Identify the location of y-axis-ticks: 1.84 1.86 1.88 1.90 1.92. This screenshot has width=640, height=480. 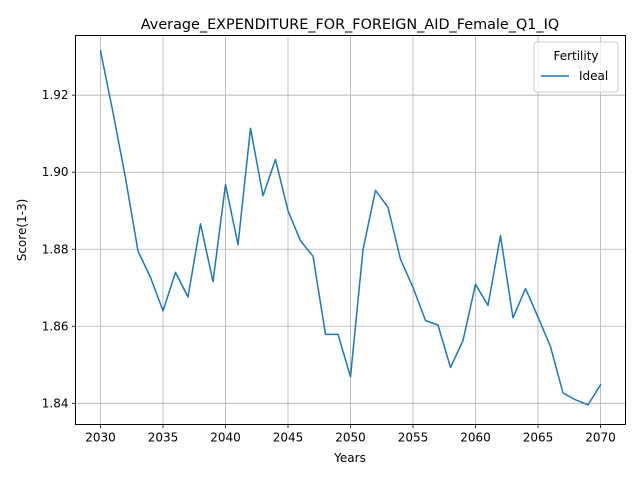
(59, 249).